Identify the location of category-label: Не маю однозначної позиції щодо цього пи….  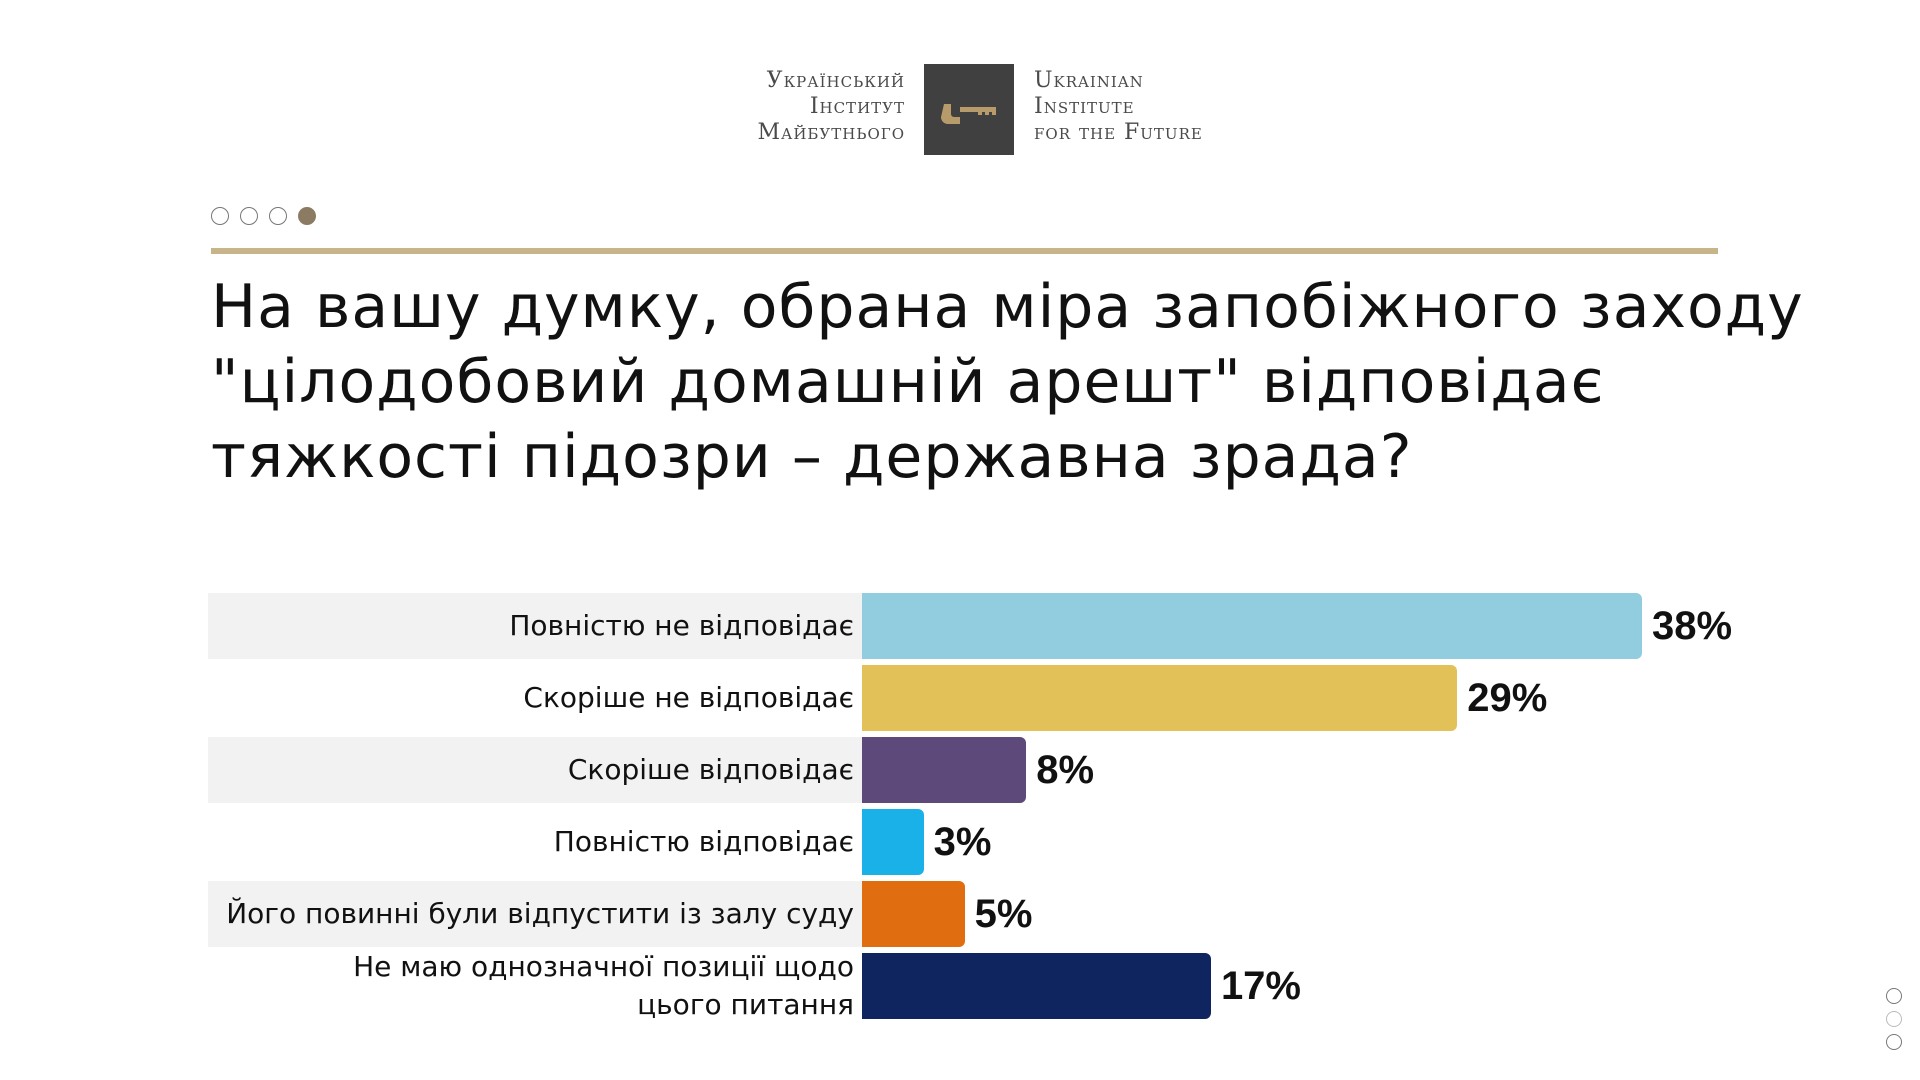
(603, 985).